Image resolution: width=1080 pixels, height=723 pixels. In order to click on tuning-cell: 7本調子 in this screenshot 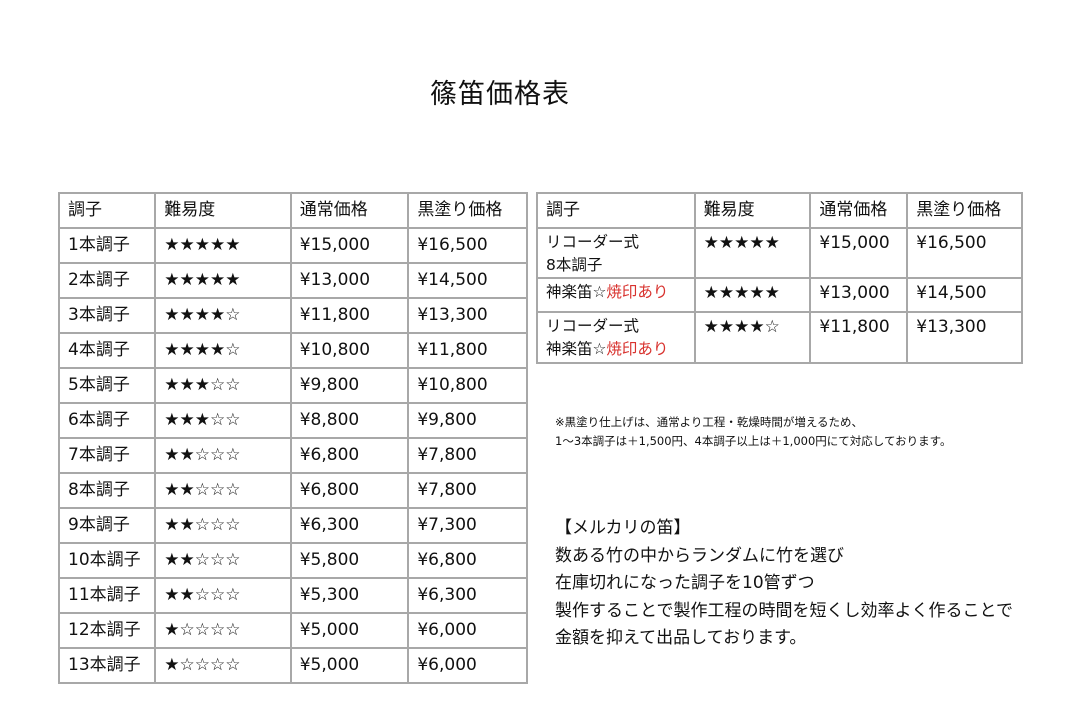, I will do `click(107, 455)`.